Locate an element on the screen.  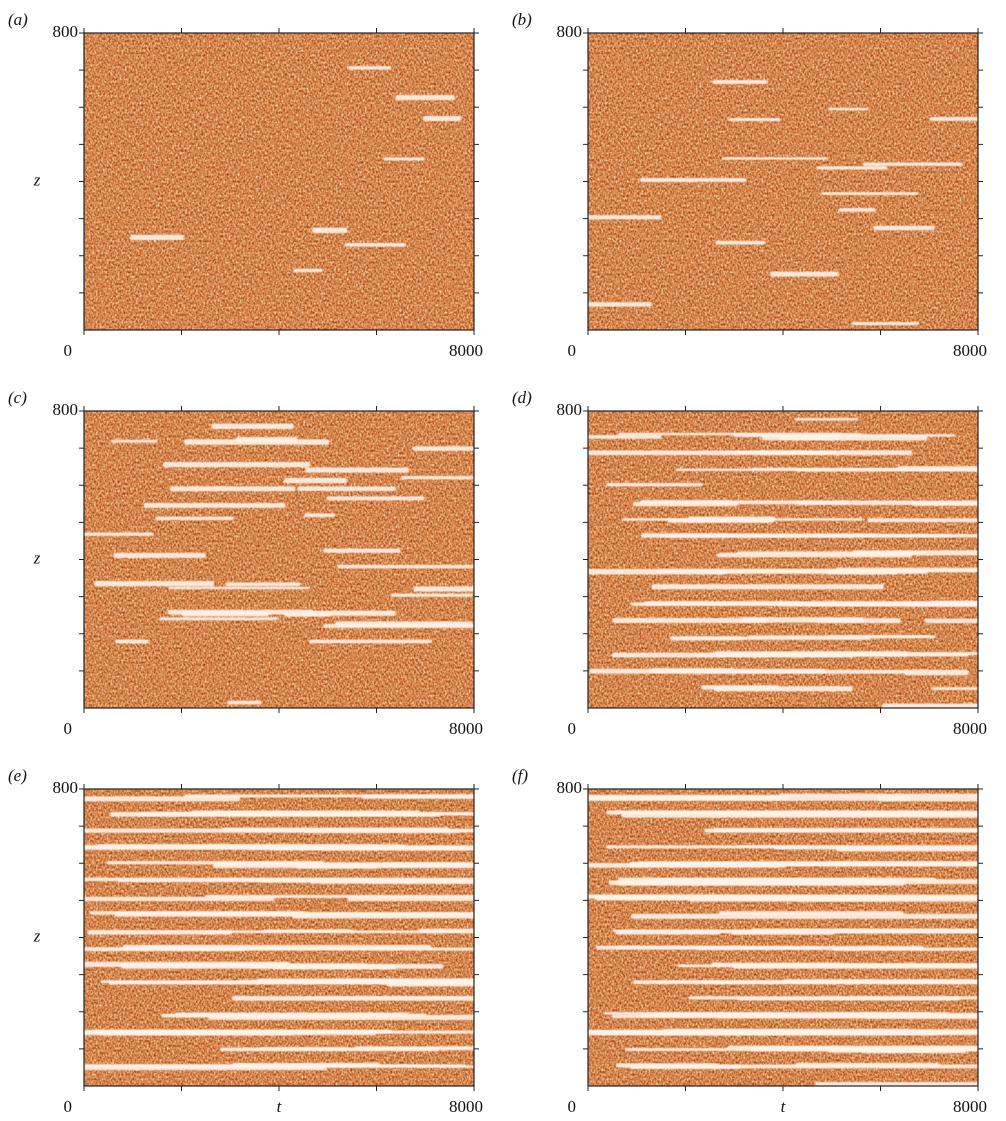
panel-label: (e) is located at coordinates (17, 775).